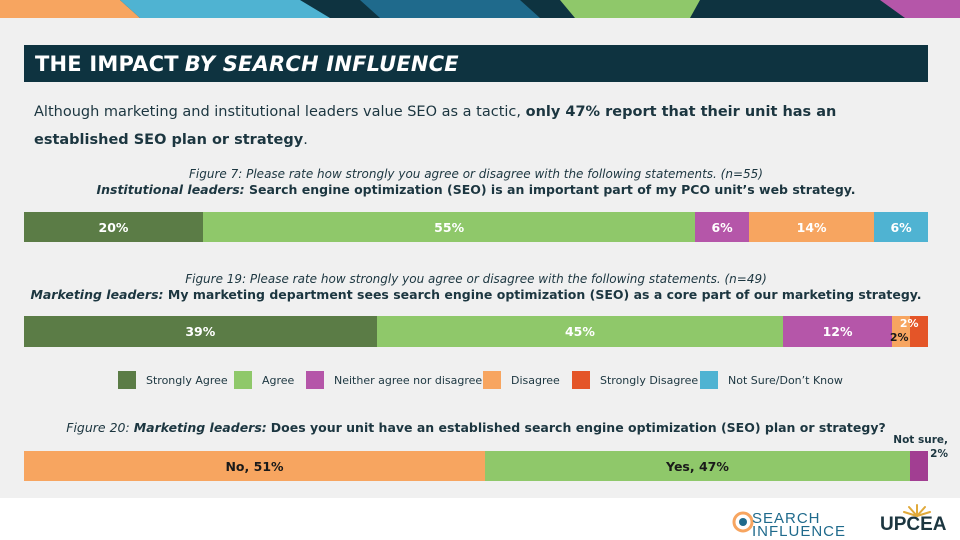 This screenshot has height=540, width=960. I want to click on figure-19-subject: Marketing leaders:, so click(97, 294).